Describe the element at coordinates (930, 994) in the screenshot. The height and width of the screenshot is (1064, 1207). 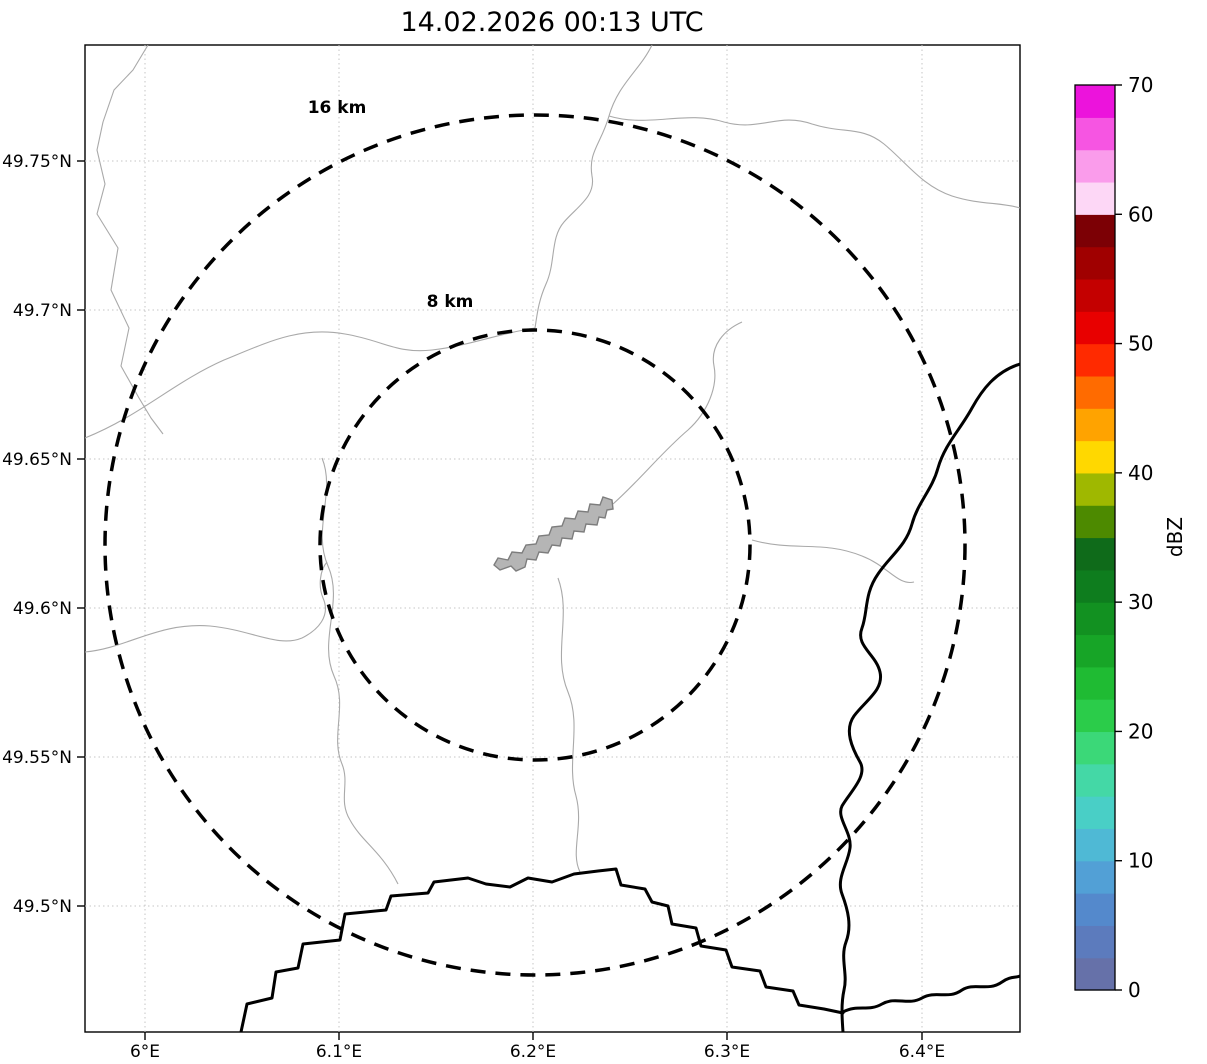
I see `border-river-southeast` at that location.